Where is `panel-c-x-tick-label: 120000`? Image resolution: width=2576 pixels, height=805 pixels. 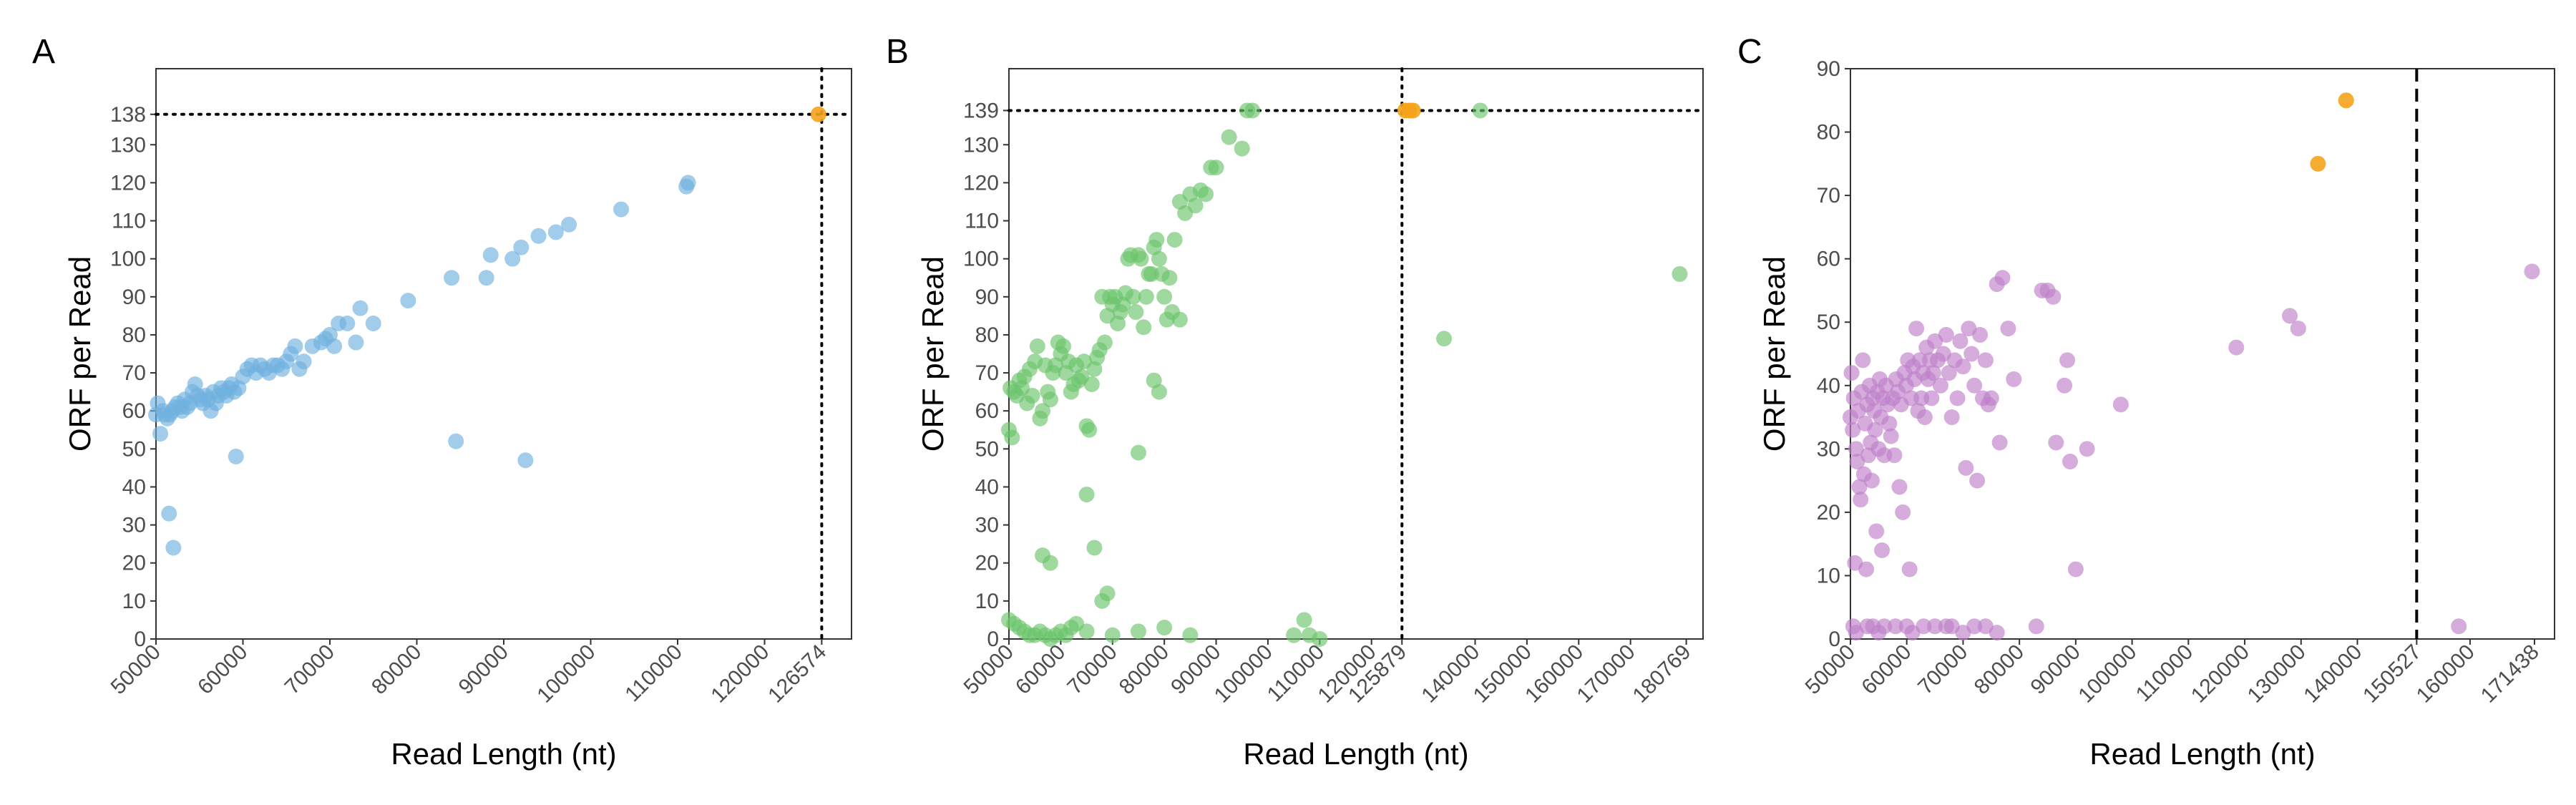
panel-c-x-tick-label: 120000 is located at coordinates (2220, 674).